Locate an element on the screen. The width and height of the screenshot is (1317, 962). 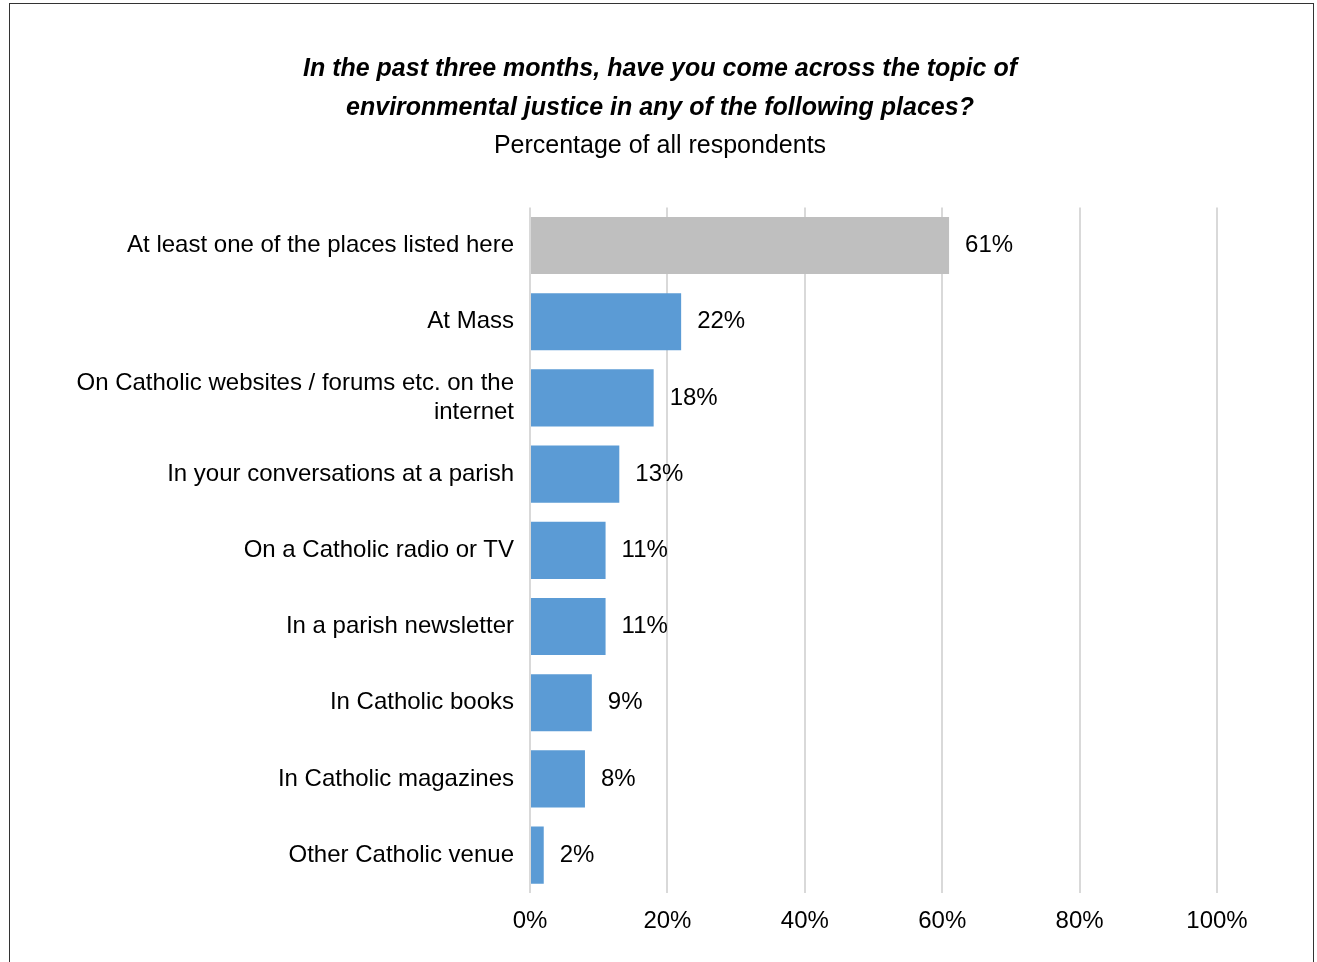
x-tick-label: 20% is located at coordinates (667, 920).